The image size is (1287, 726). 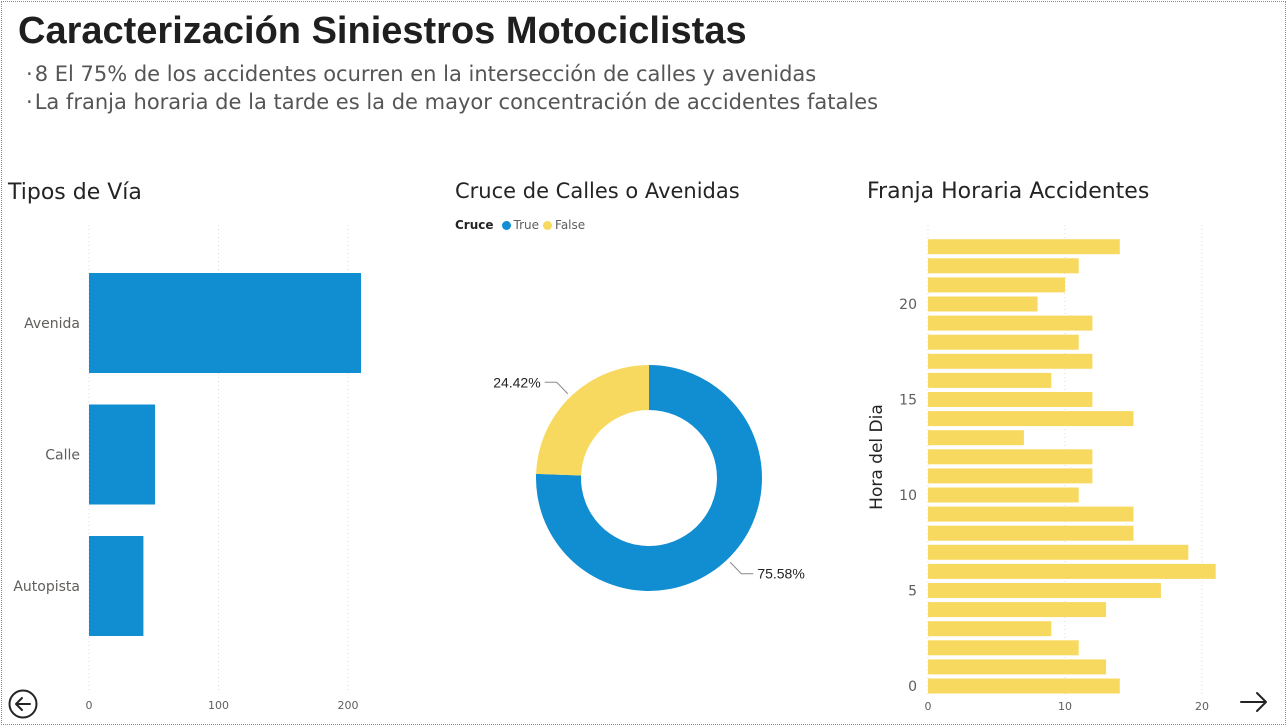 I want to click on x-tick-label: 100, so click(x=218, y=705).